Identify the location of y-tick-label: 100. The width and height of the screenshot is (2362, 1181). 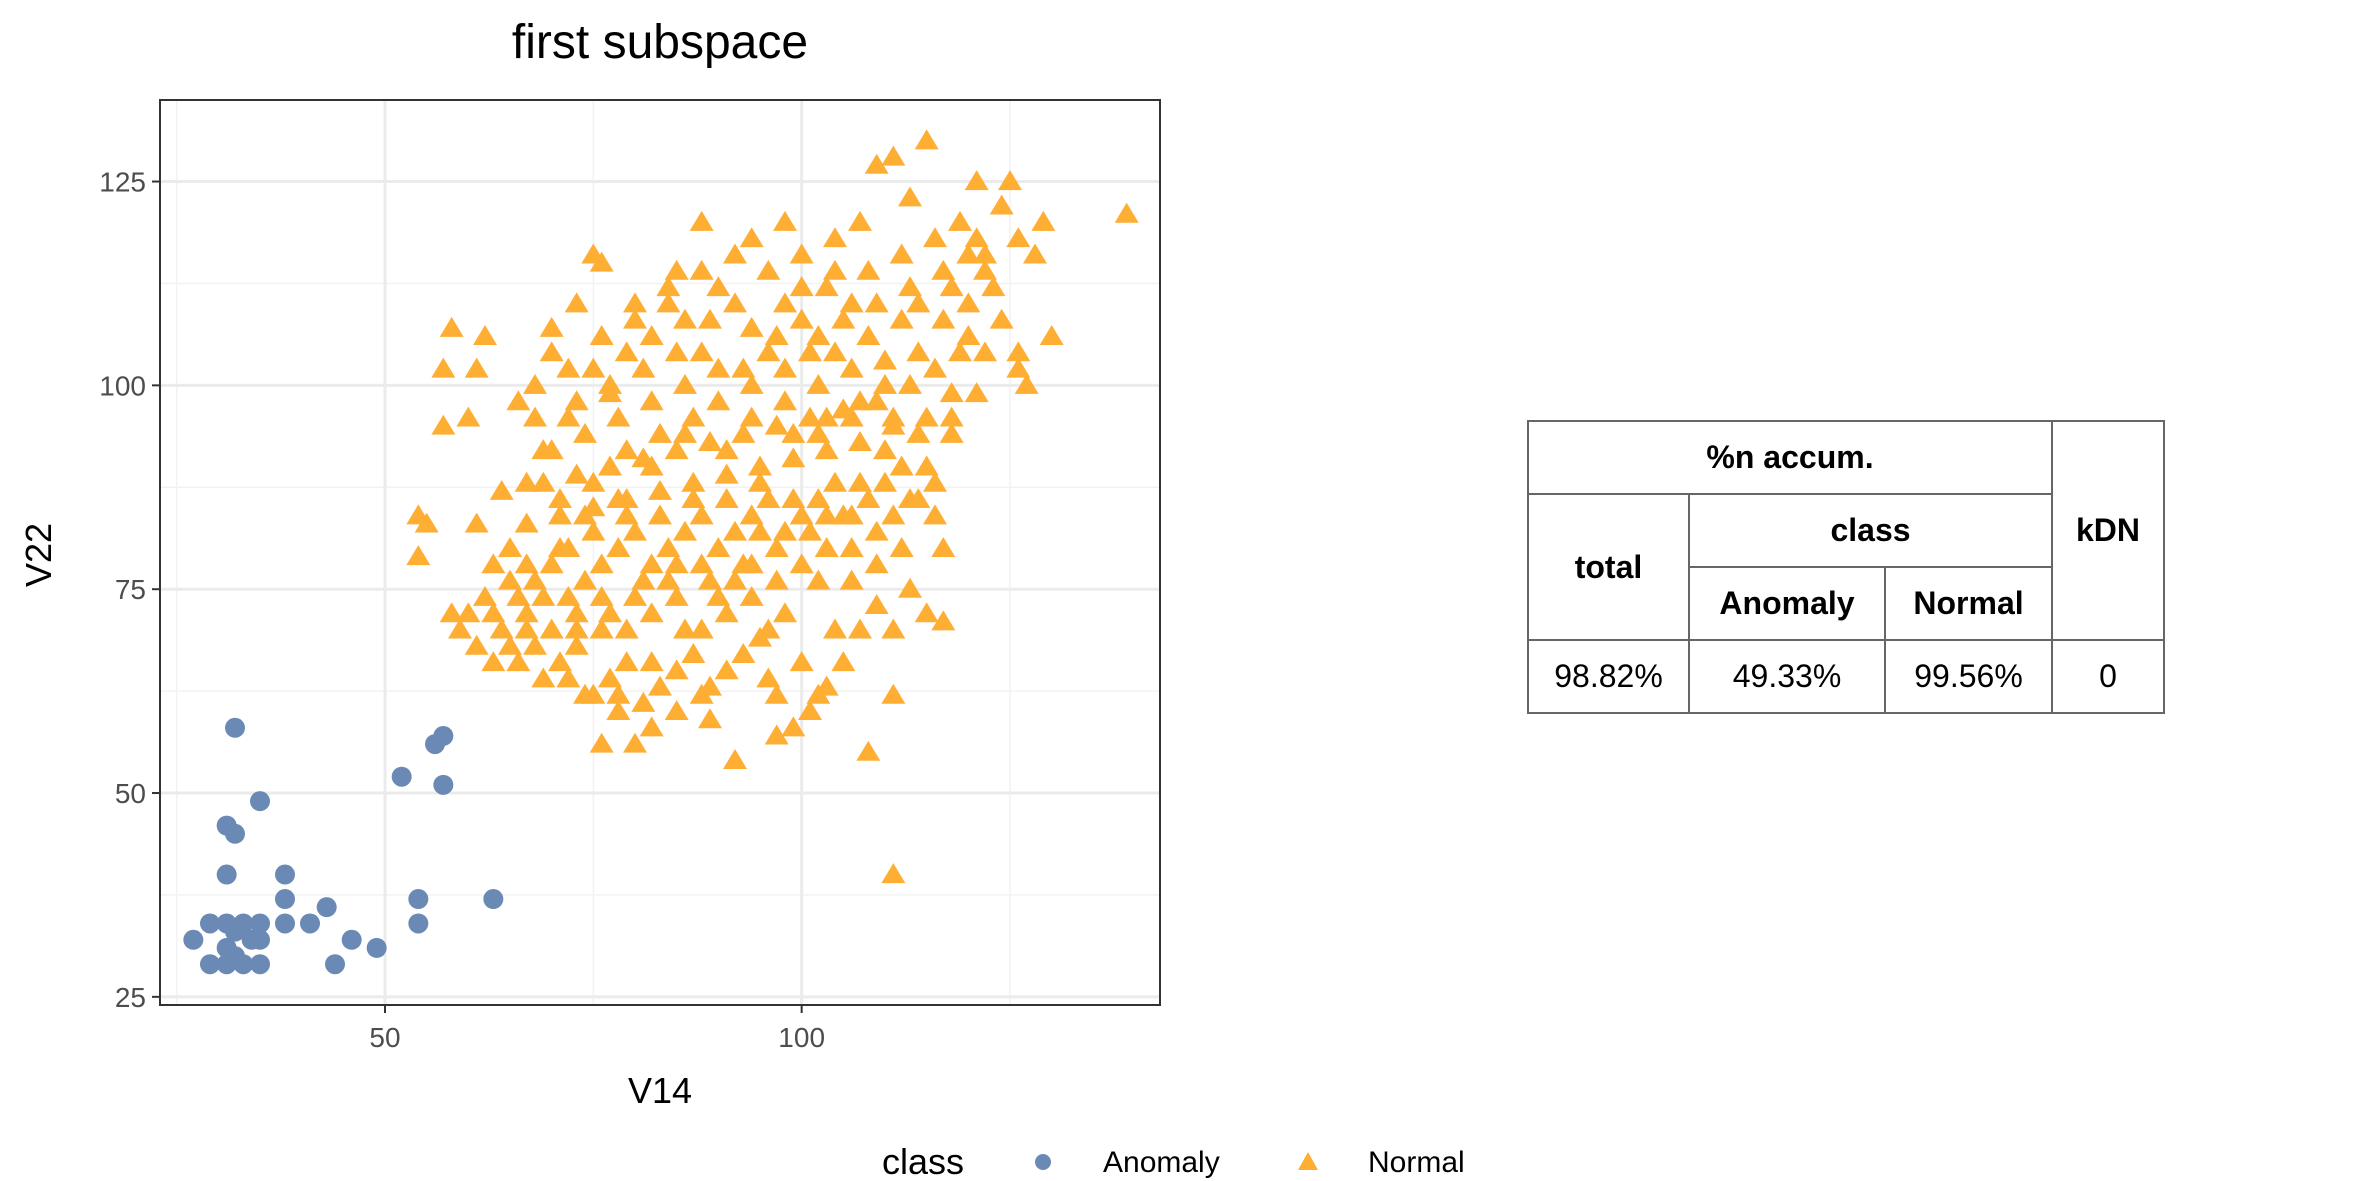
(122, 385).